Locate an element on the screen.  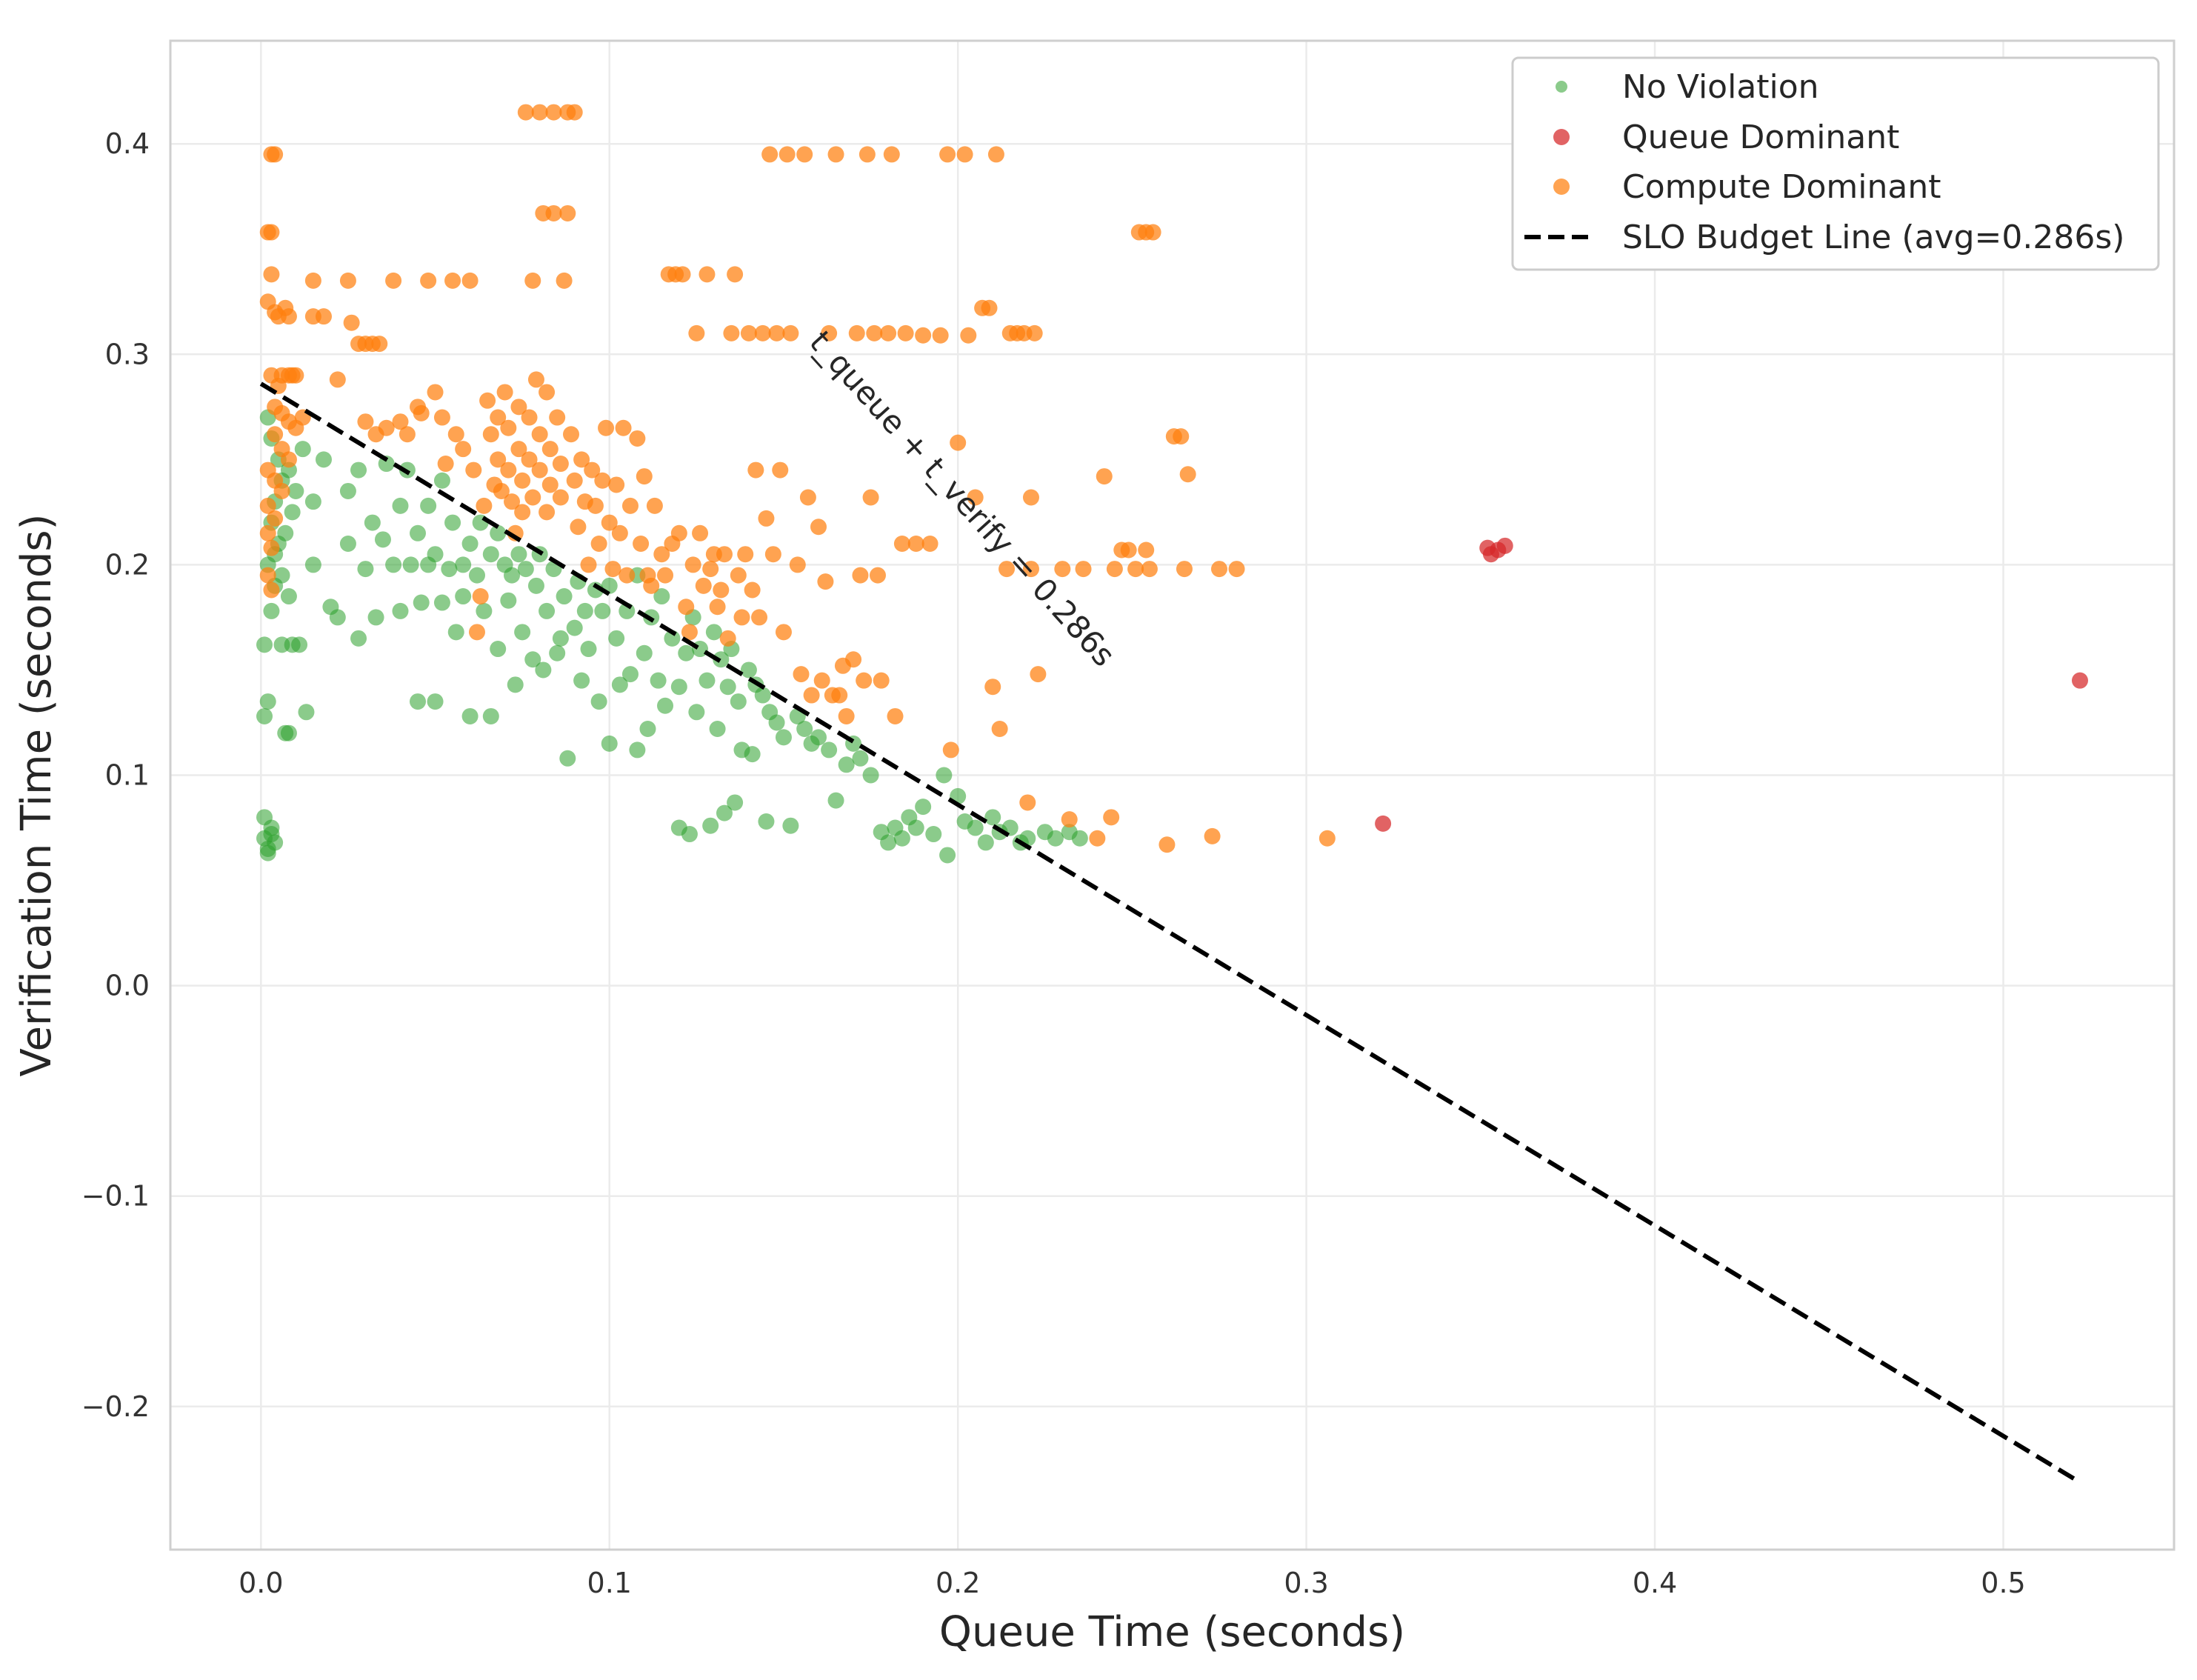
y-tick-label: 0.1 is located at coordinates (127, 776).